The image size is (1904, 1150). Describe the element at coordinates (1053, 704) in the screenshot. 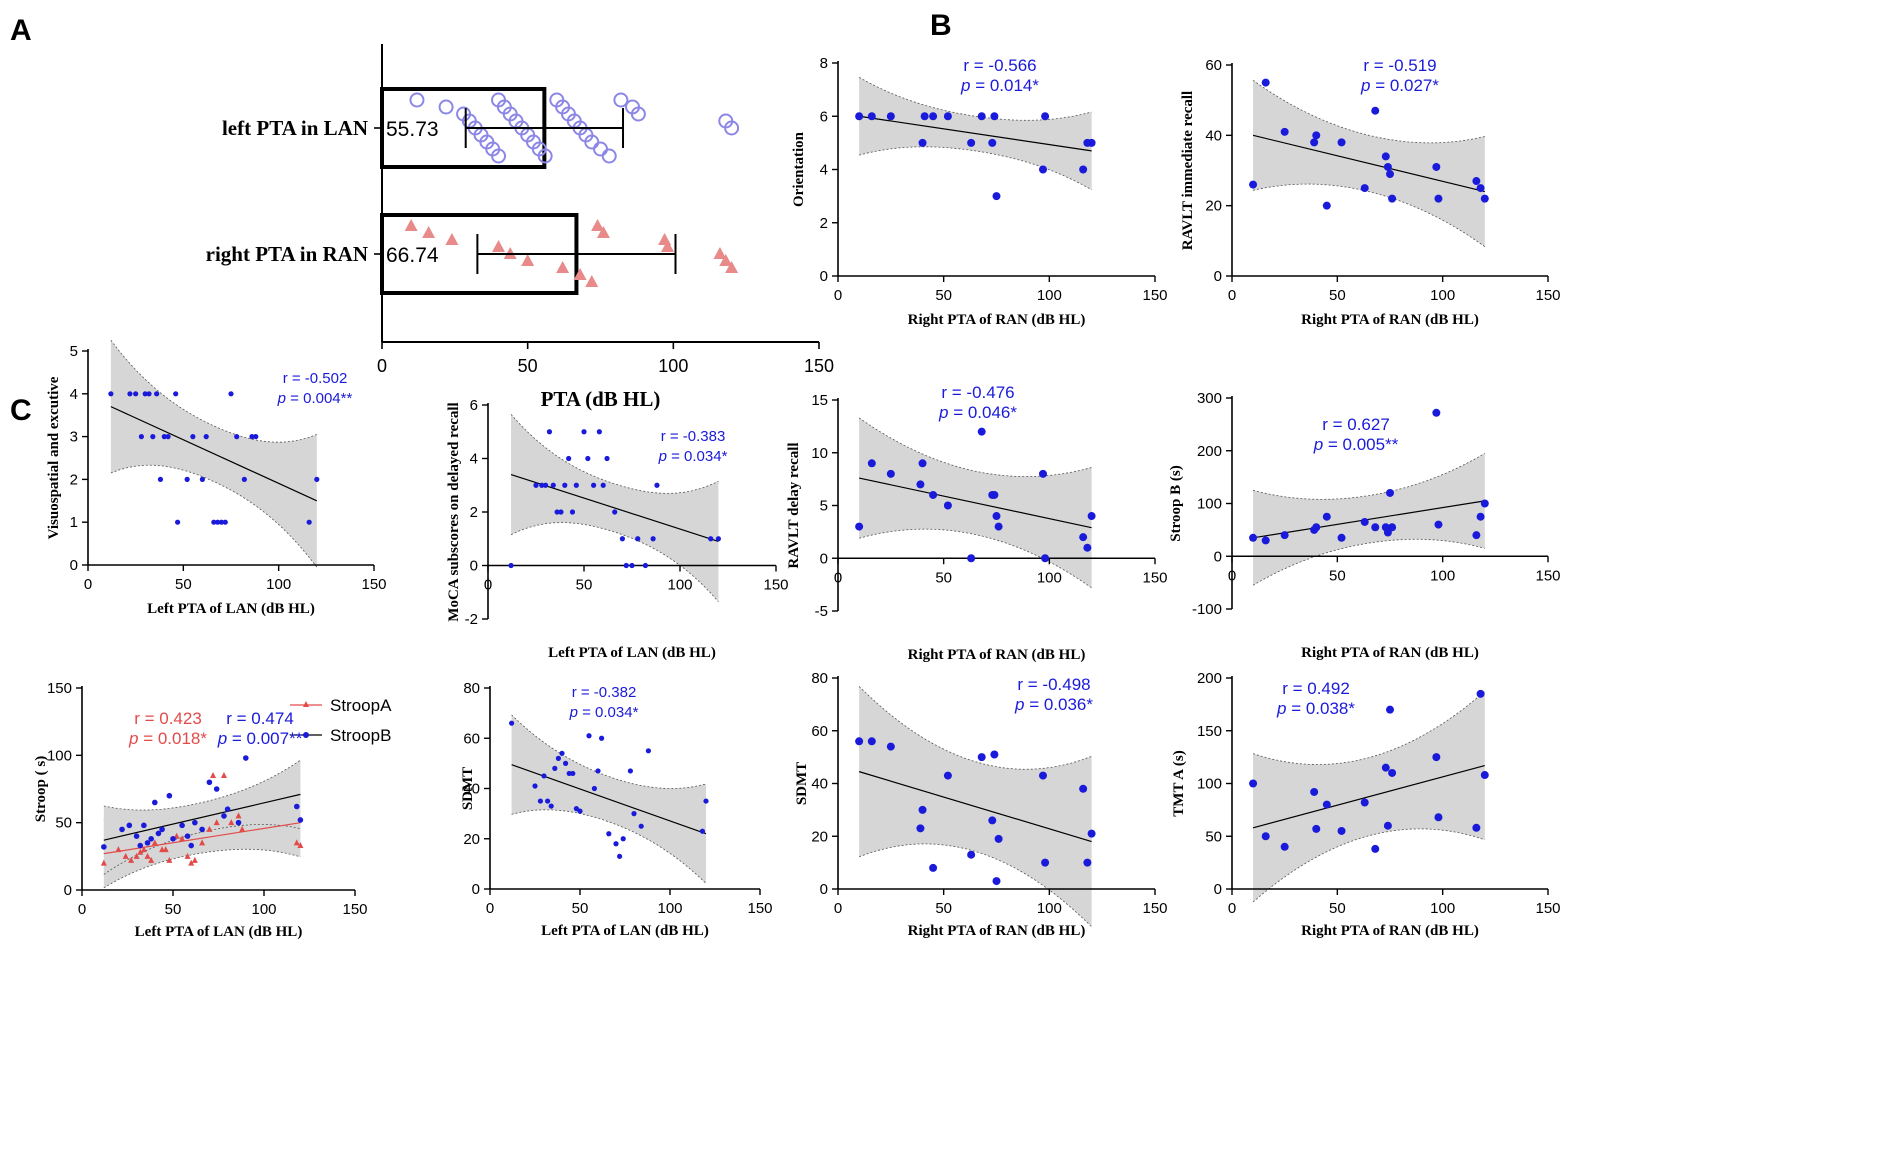

I see `stat-p: p = 0.036*` at that location.